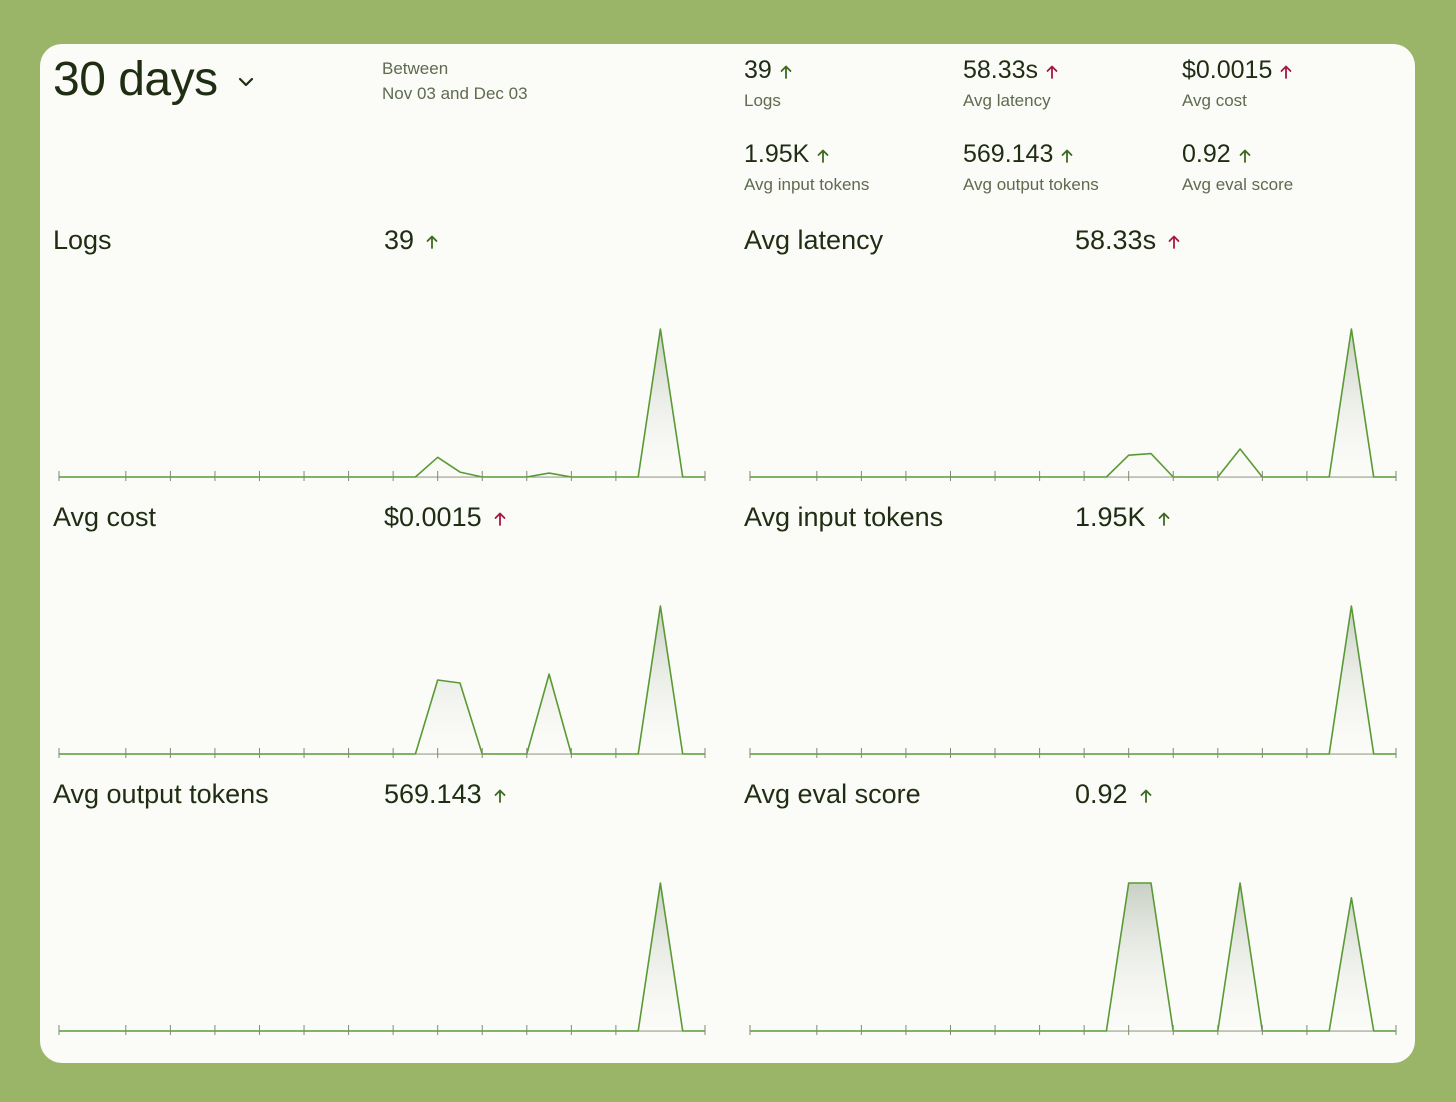  I want to click on chart-summary-value: 58.33s, so click(1116, 240).